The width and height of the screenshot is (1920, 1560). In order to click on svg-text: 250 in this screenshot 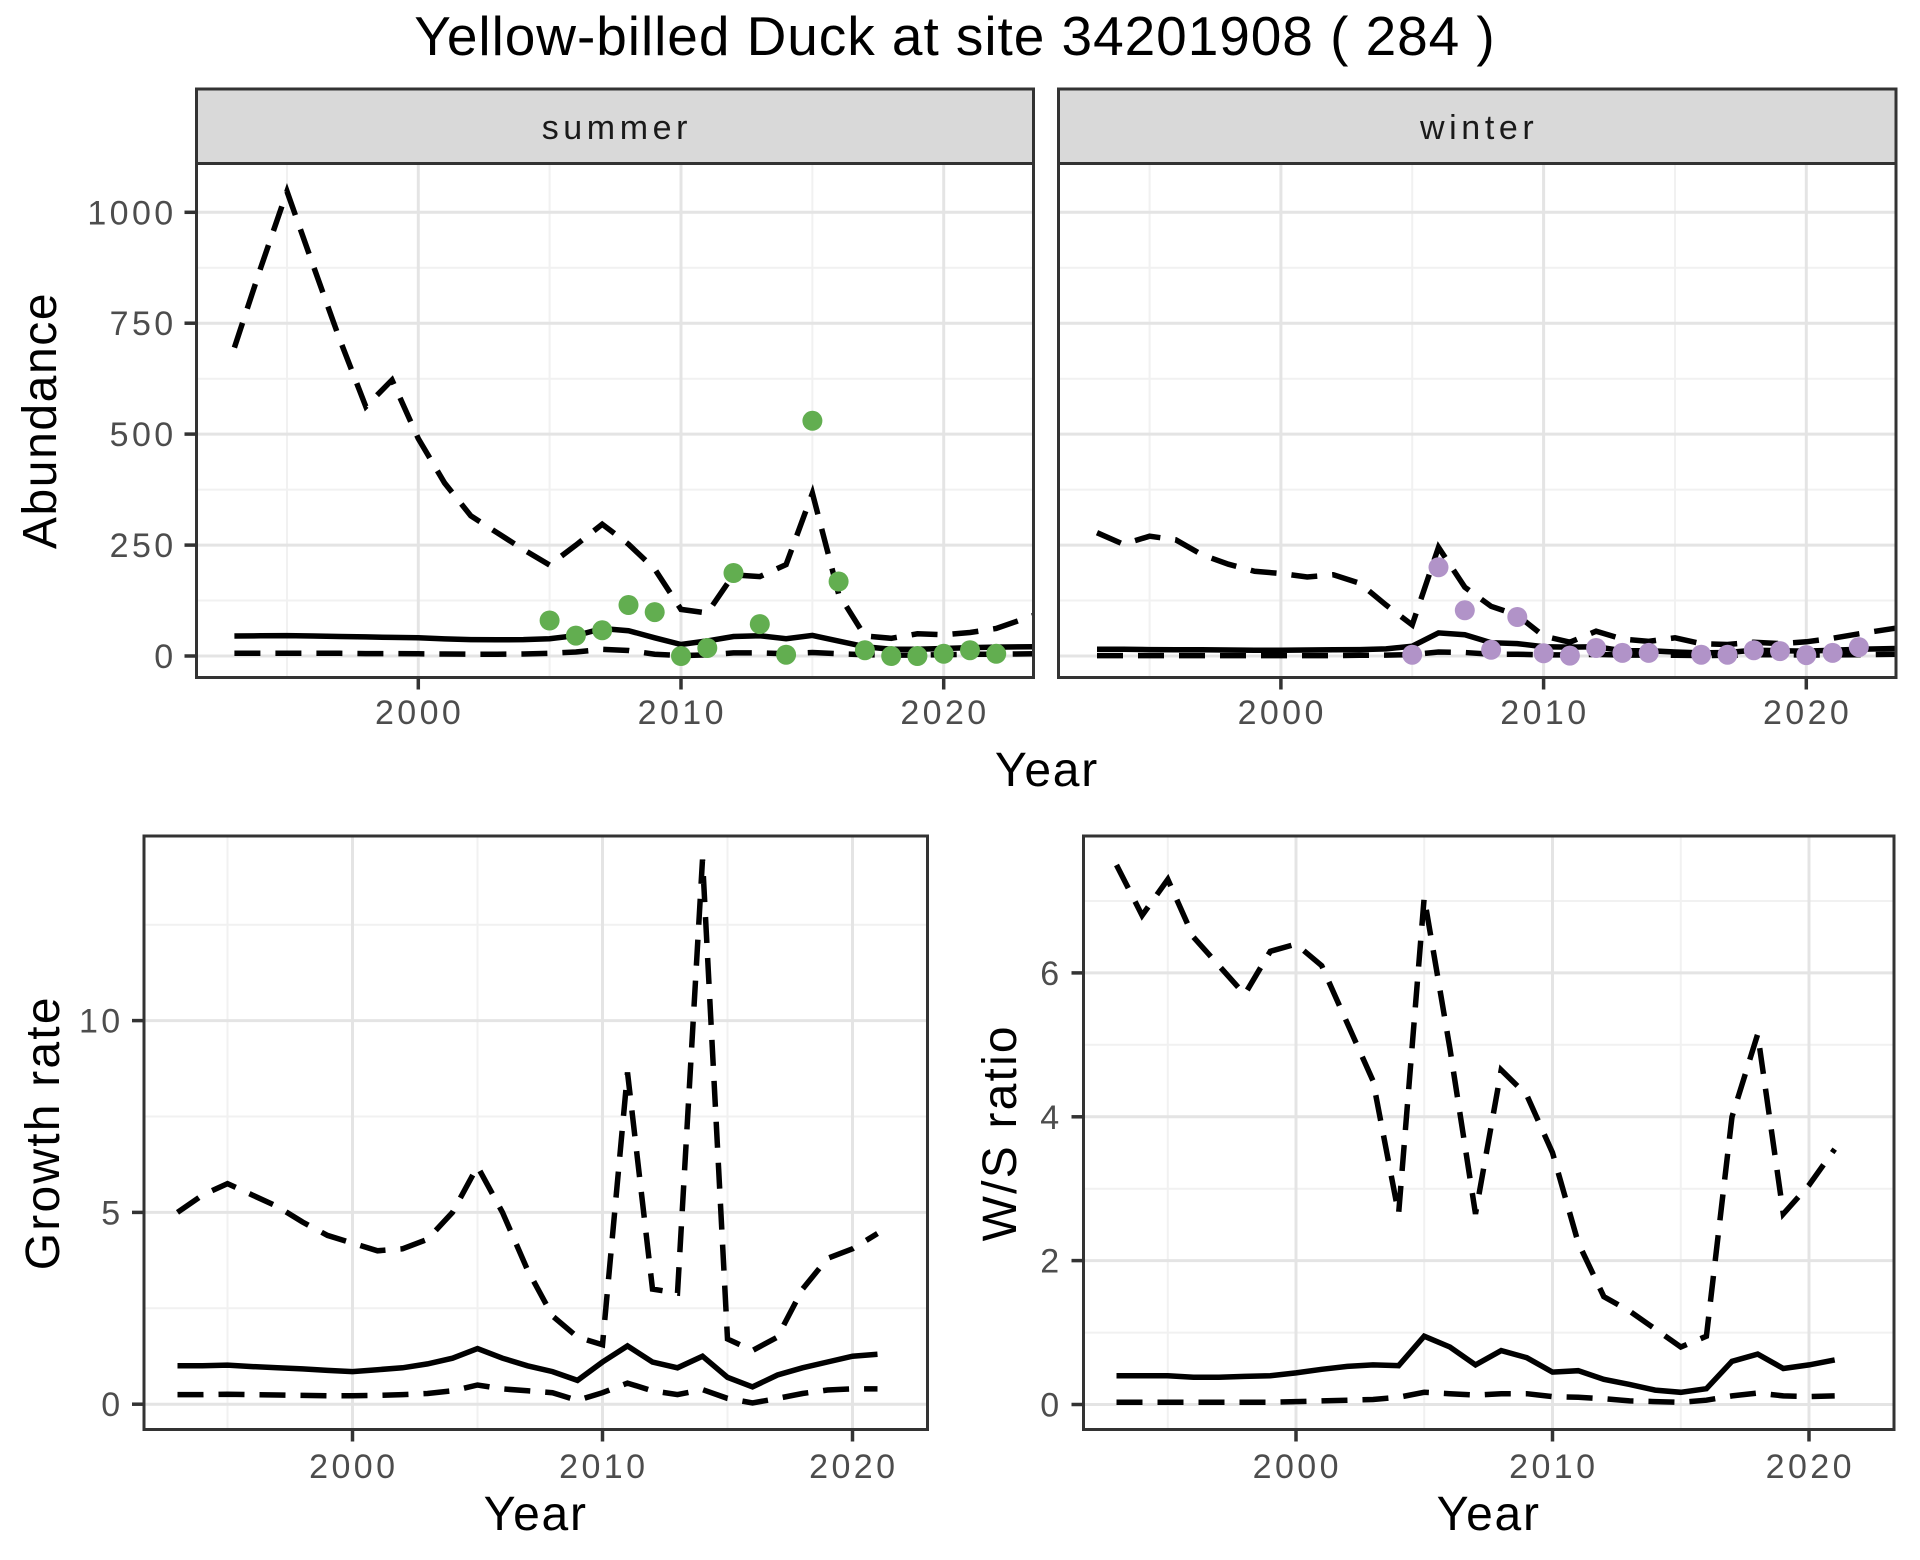, I will do `click(143, 546)`.